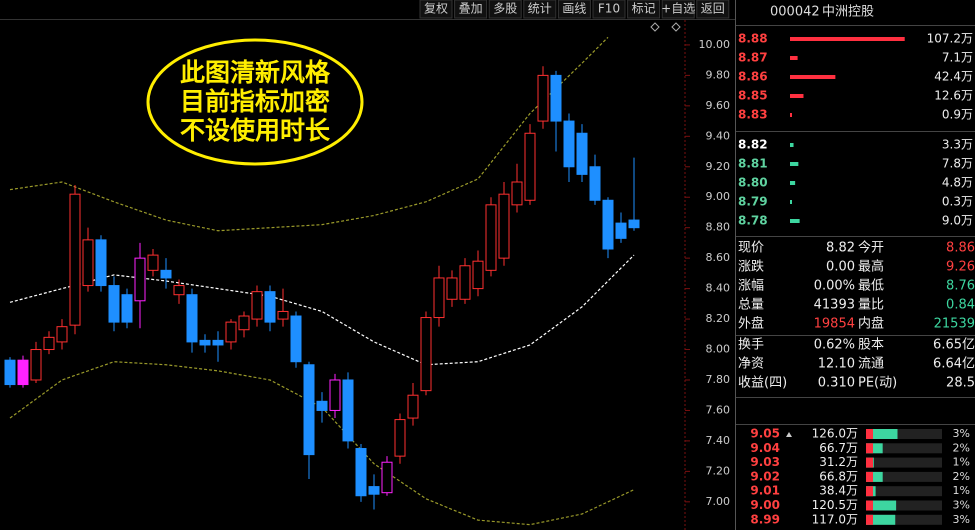 The height and width of the screenshot is (530, 975). What do you see at coordinates (961, 433) in the screenshot?
I see `trade-pct: 3%` at bounding box center [961, 433].